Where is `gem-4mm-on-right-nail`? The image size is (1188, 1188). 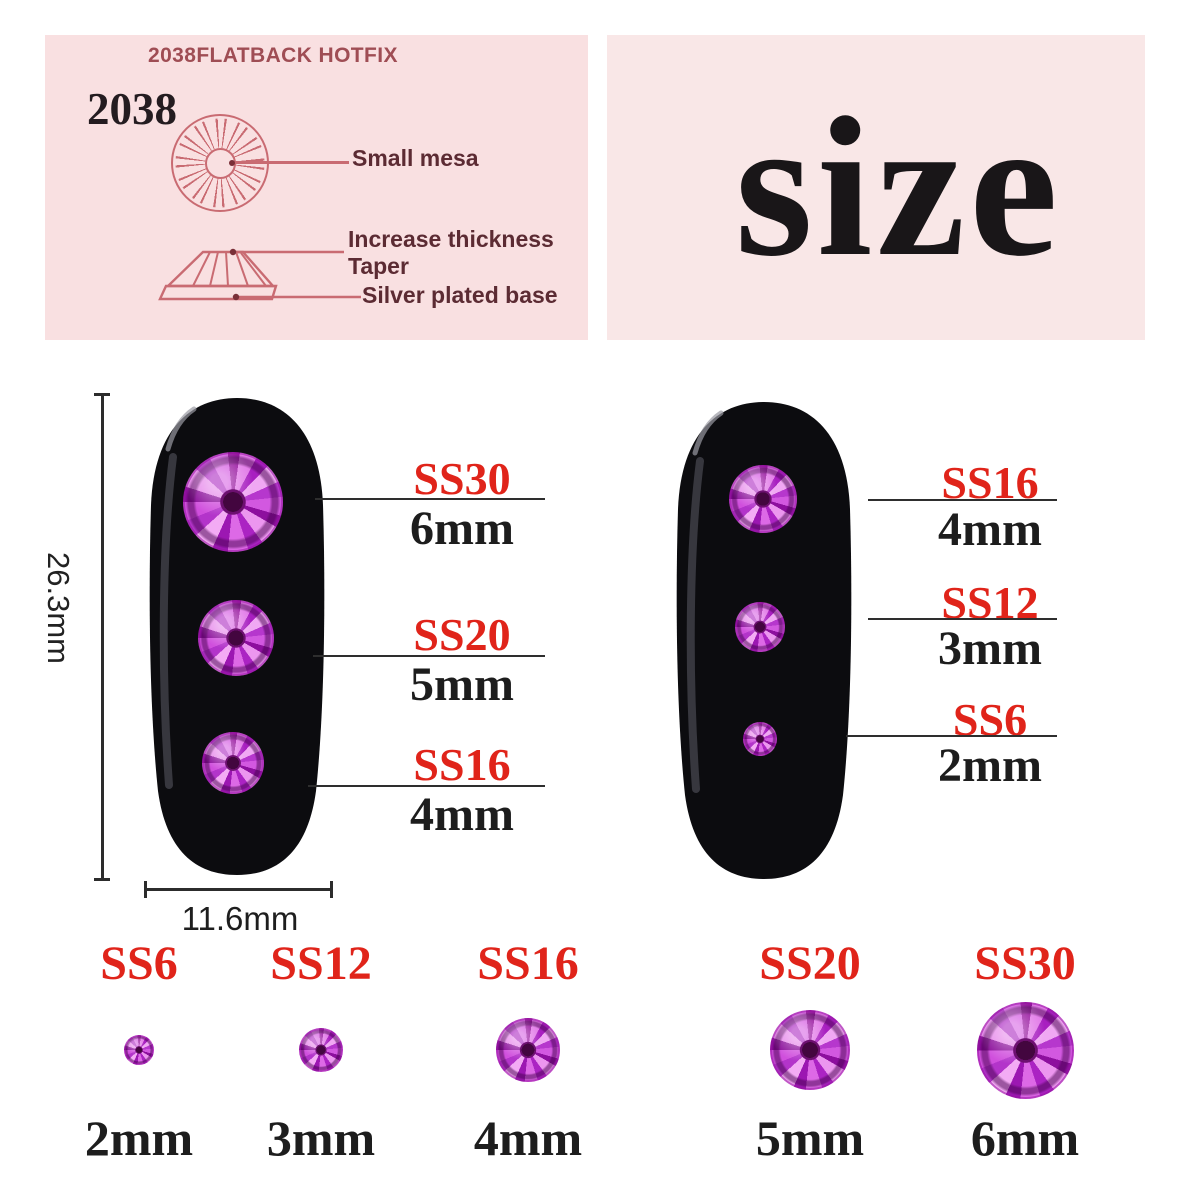 gem-4mm-on-right-nail is located at coordinates (763, 499).